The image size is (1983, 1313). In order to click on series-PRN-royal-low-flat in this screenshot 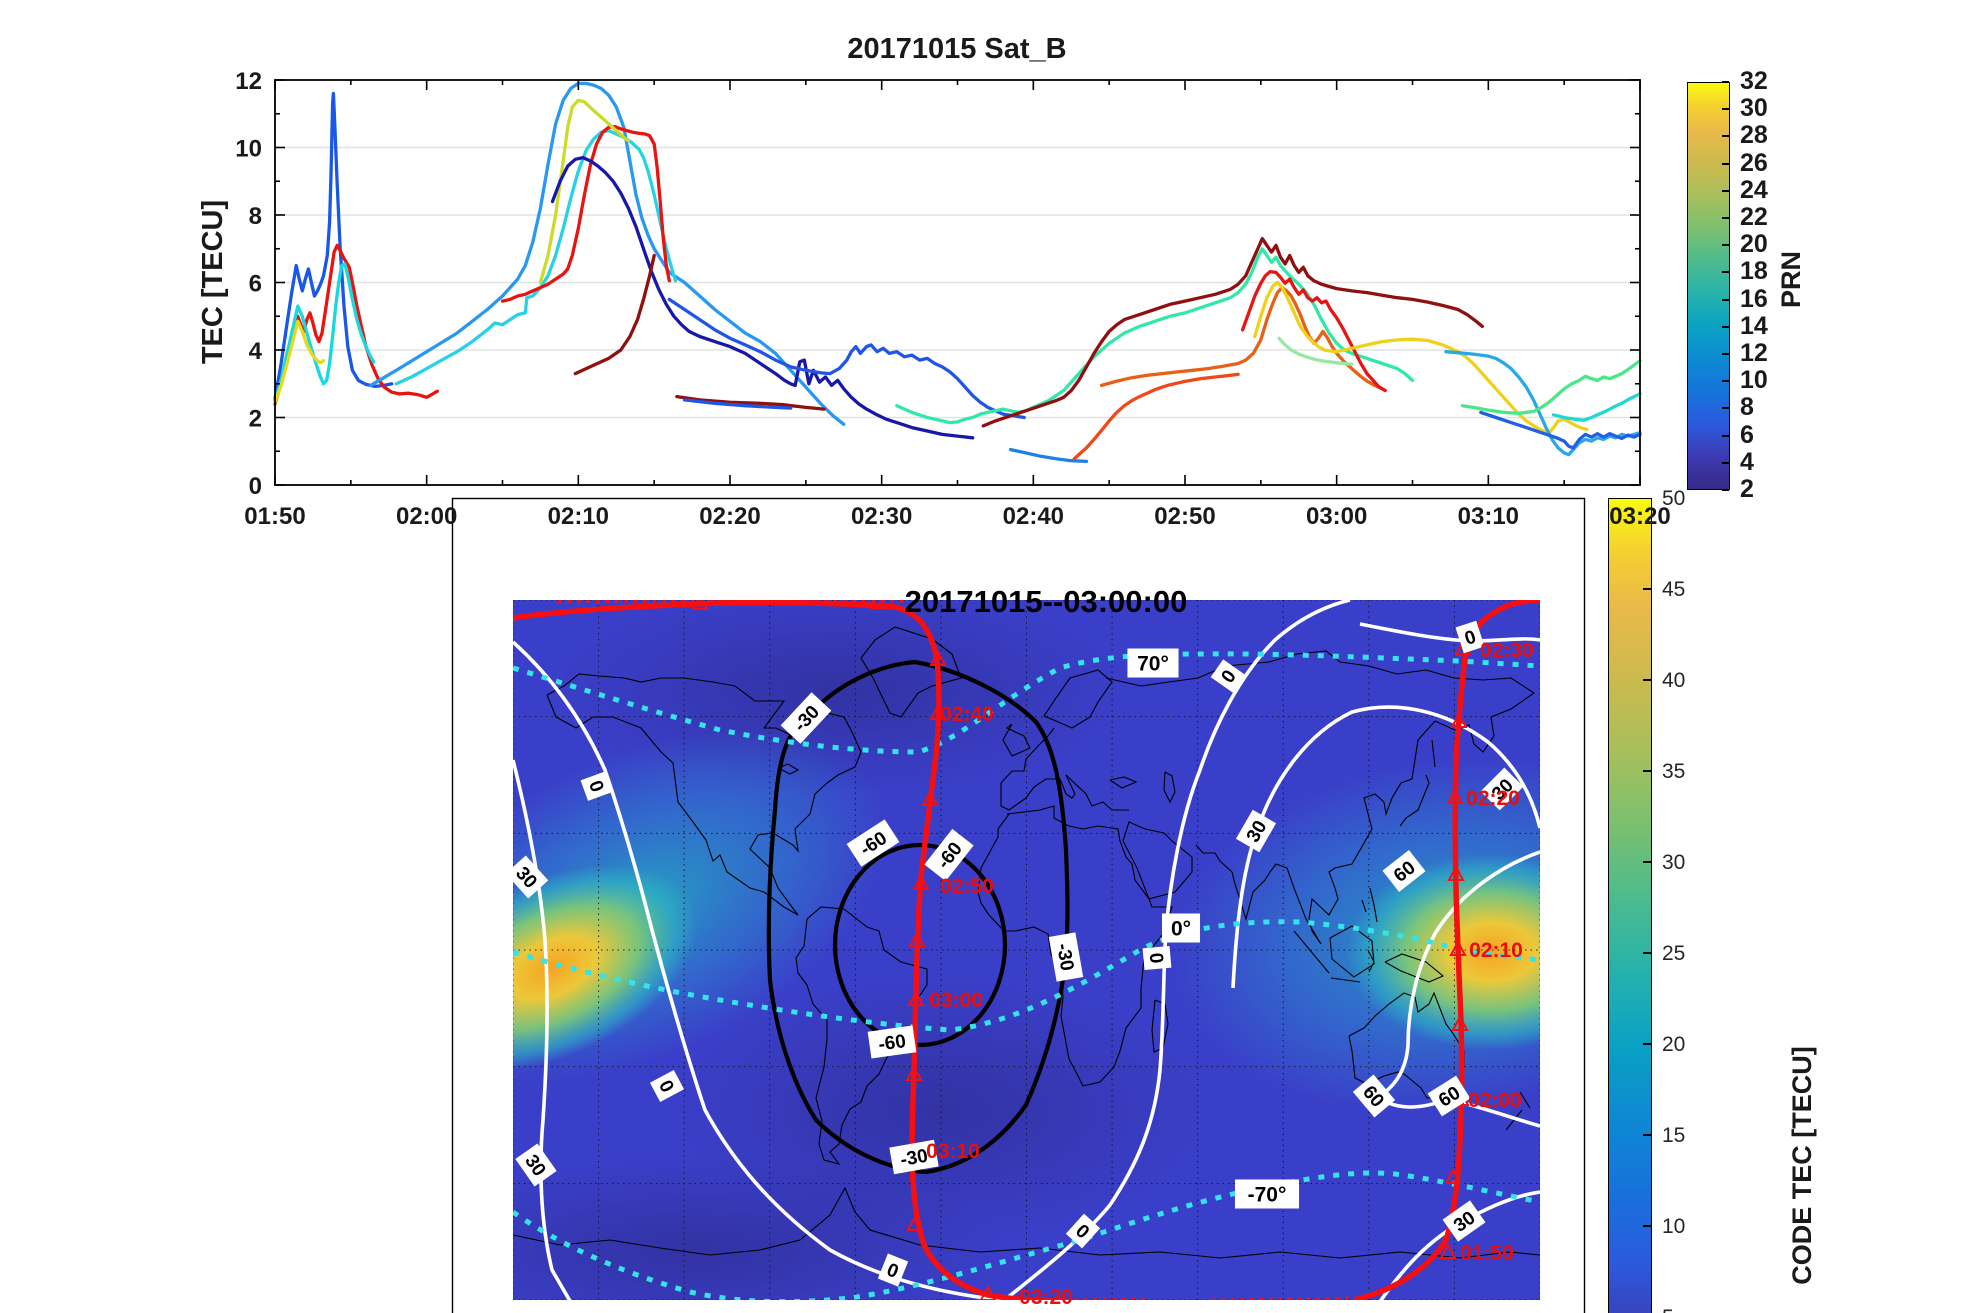, I will do `click(737, 404)`.